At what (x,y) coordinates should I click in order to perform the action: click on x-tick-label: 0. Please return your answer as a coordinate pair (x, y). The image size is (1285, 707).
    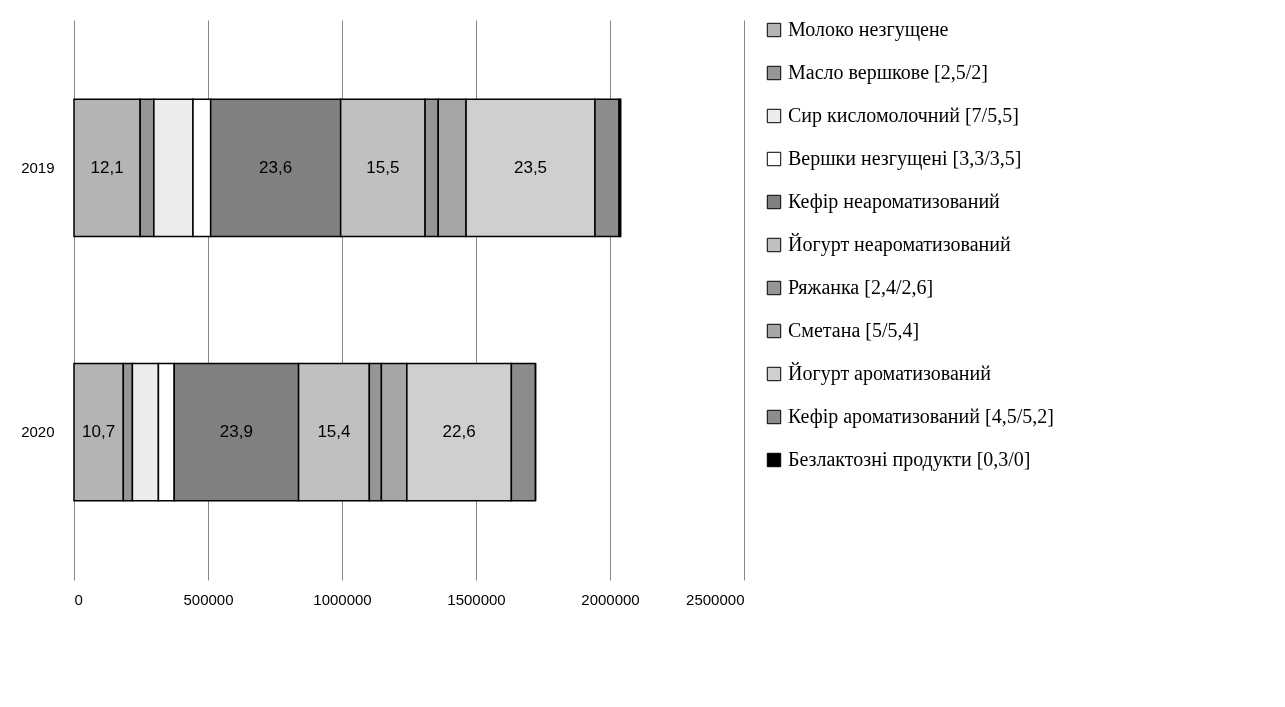
    Looking at the image, I should click on (78, 599).